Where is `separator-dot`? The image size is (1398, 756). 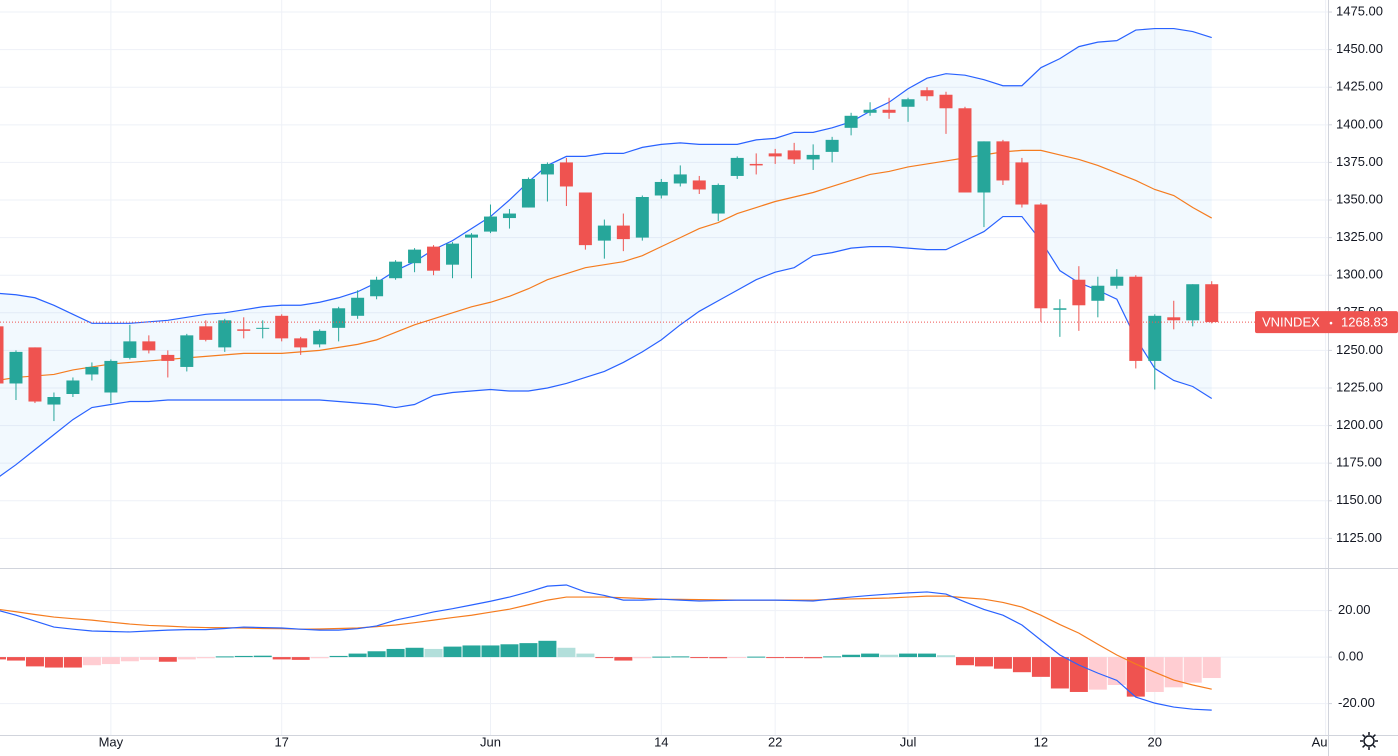
separator-dot is located at coordinates (1331, 323).